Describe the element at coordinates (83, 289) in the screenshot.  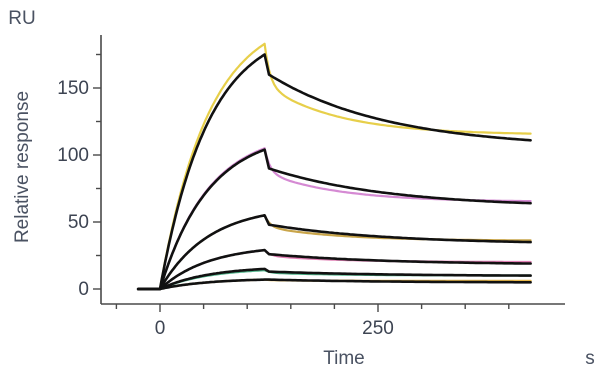
I see `y-tick-label: 0` at that location.